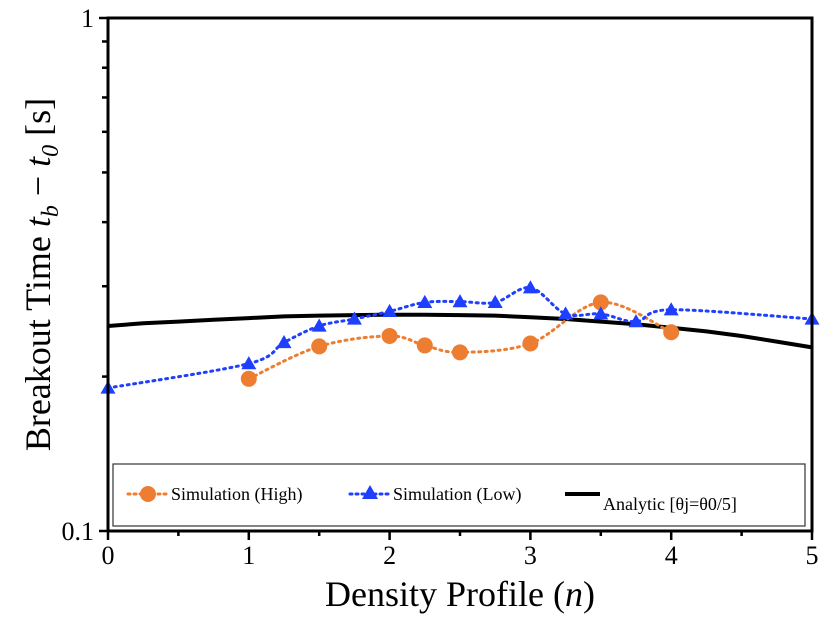 The image size is (830, 628). Describe the element at coordinates (530, 555) in the screenshot. I see `x-tick-label: 3` at that location.